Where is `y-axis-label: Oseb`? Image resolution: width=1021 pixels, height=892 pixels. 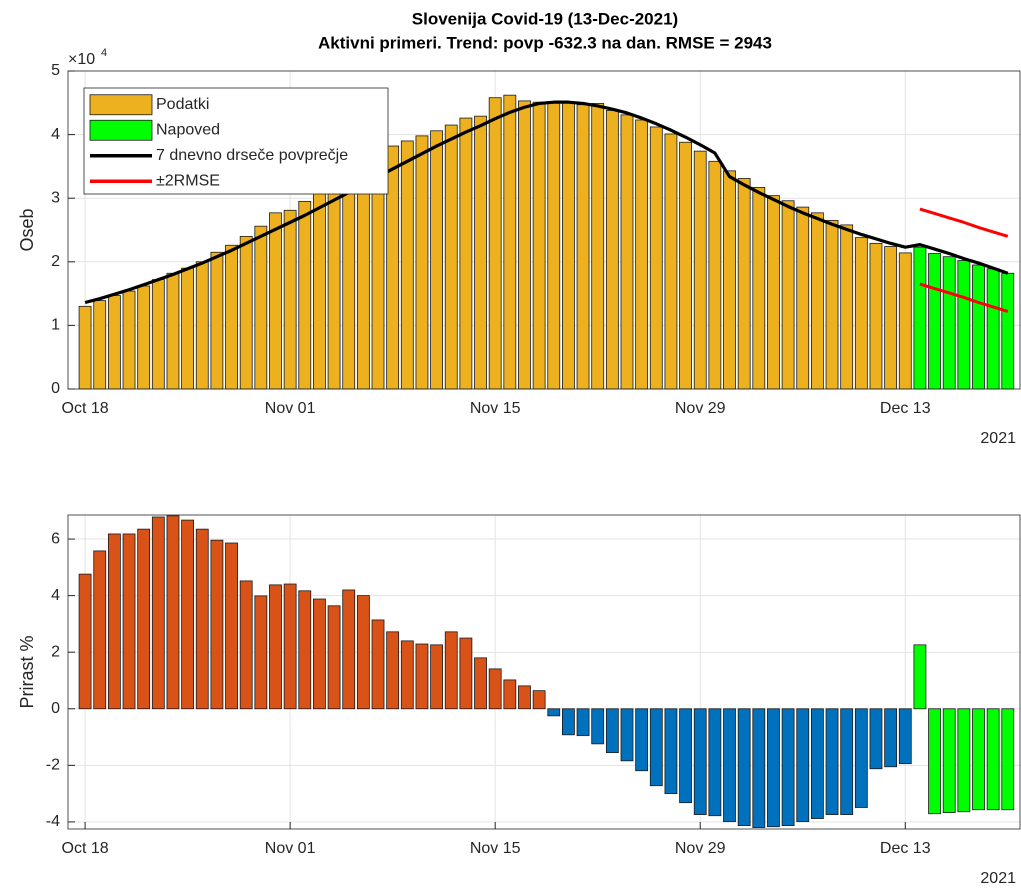
y-axis-label: Oseb is located at coordinates (27, 229).